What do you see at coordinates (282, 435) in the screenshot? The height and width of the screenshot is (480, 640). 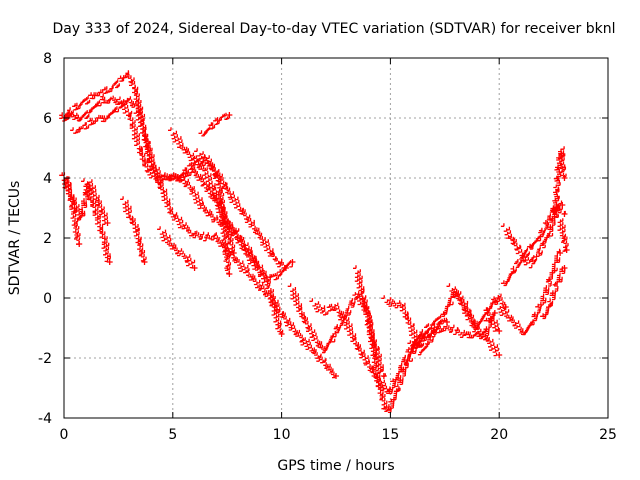 I see `x-tick-label: 10` at bounding box center [282, 435].